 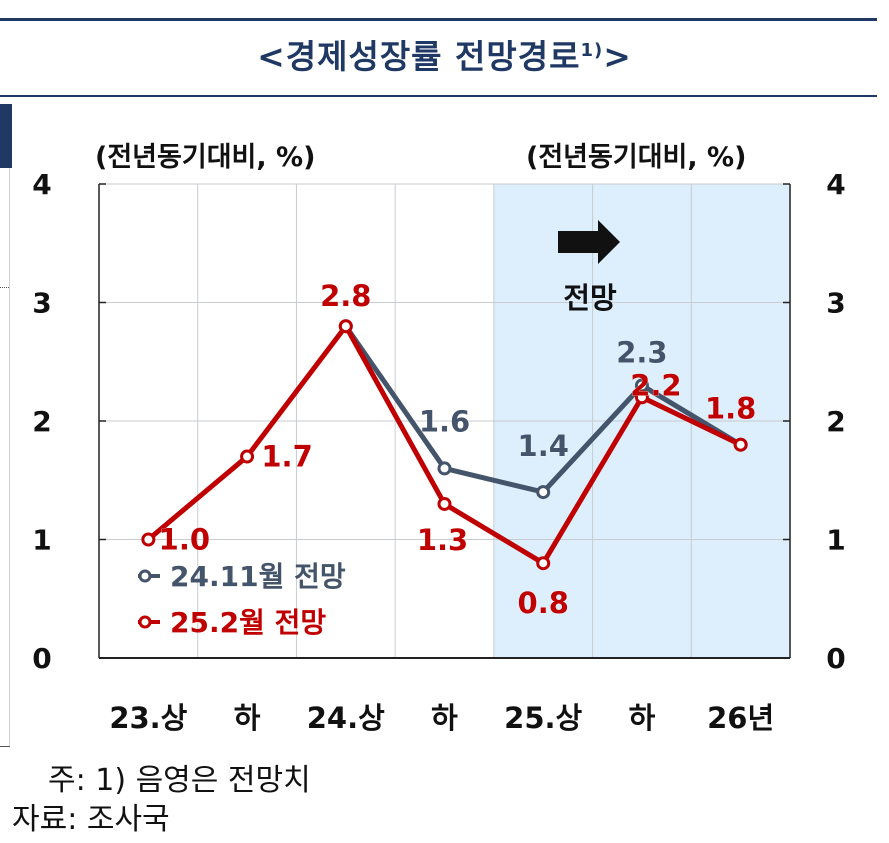 I want to click on data-label: 1.0, so click(x=184, y=540).